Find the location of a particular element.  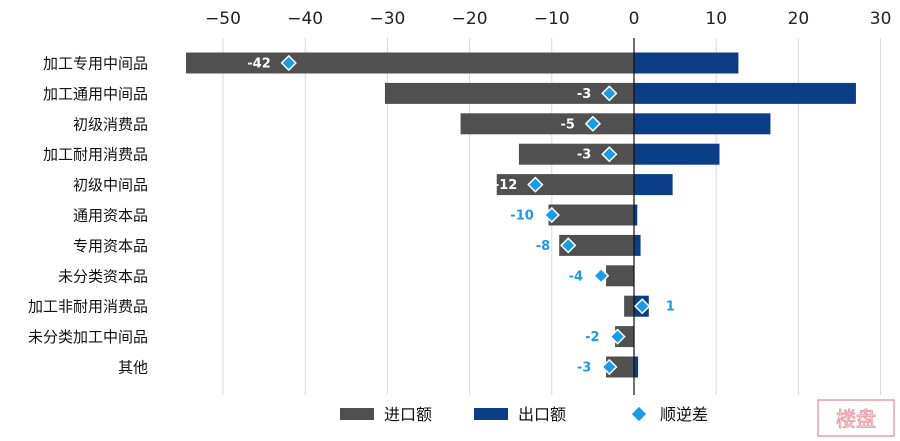

x-tick-label--40: −40 is located at coordinates (305, 19).